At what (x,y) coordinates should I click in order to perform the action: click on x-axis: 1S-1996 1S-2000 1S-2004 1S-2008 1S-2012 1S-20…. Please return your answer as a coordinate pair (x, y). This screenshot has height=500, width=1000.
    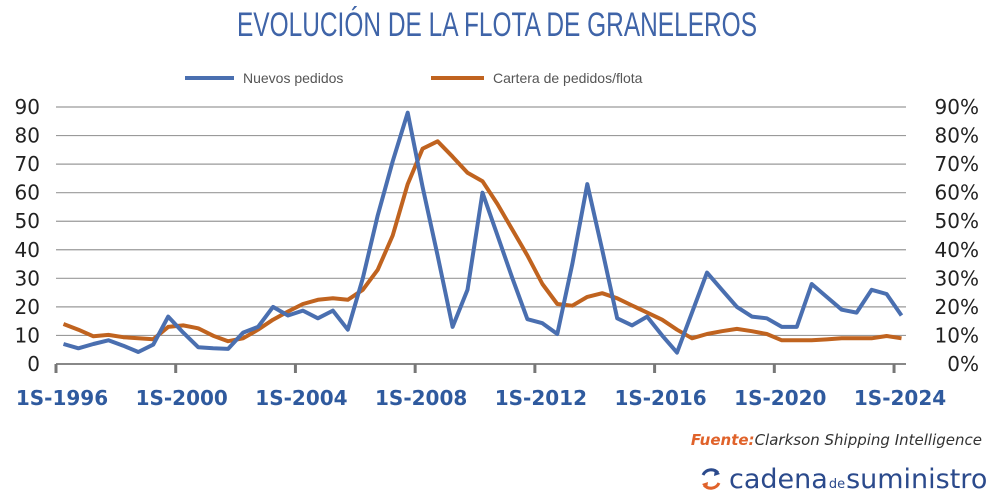
    Looking at the image, I should click on (481, 387).